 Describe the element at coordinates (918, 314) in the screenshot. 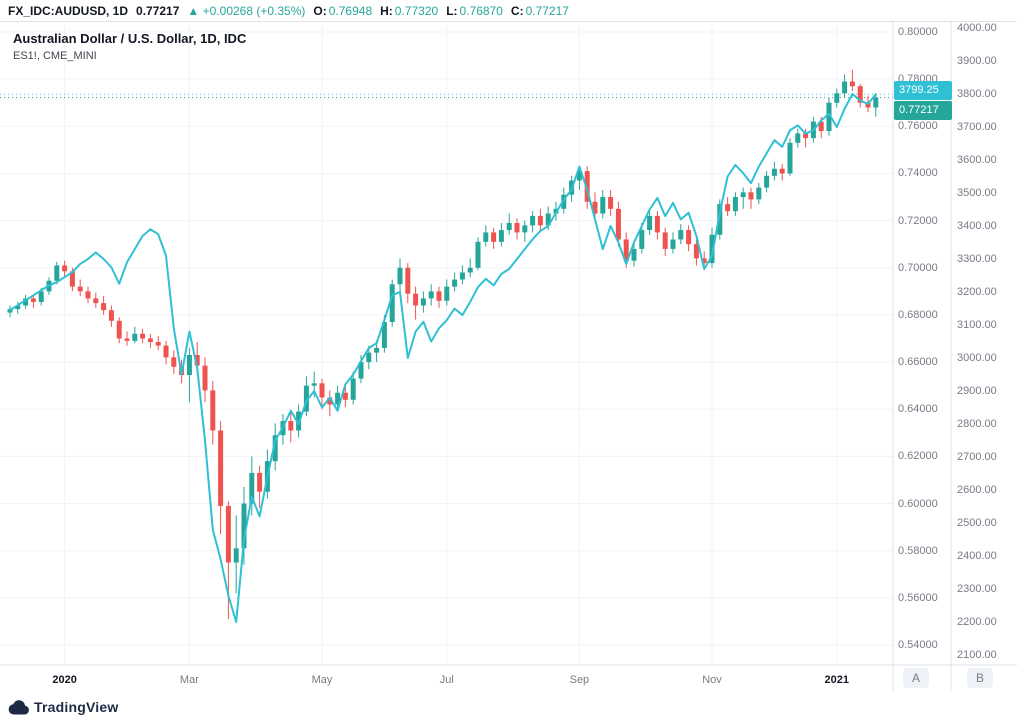

I see `audusd-scale-label: 0.68000` at that location.